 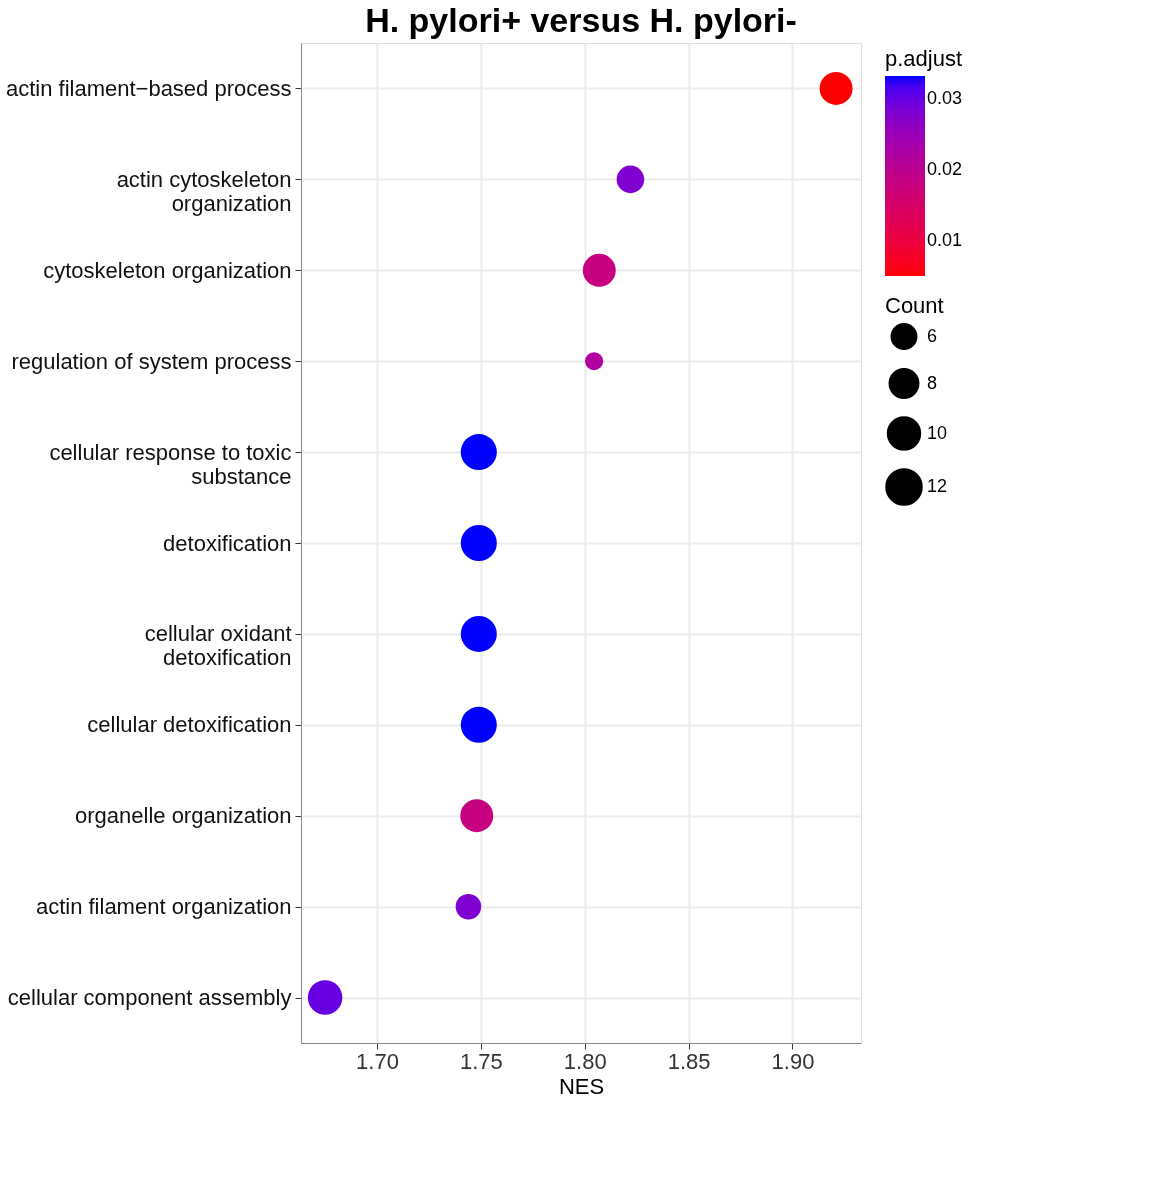 What do you see at coordinates (167, 270) in the screenshot?
I see `y-tick-label: cytoskeleton organization` at bounding box center [167, 270].